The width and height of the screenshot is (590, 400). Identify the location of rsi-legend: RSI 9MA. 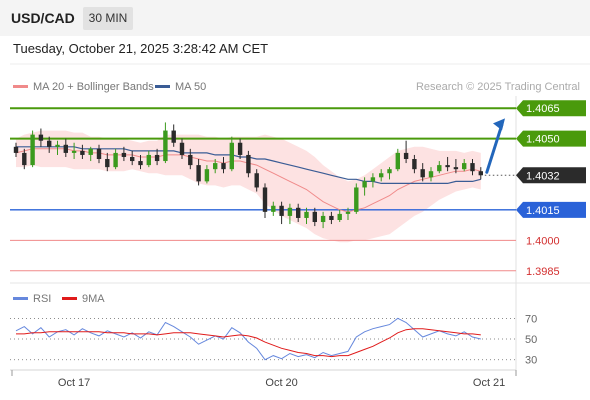
(59, 299).